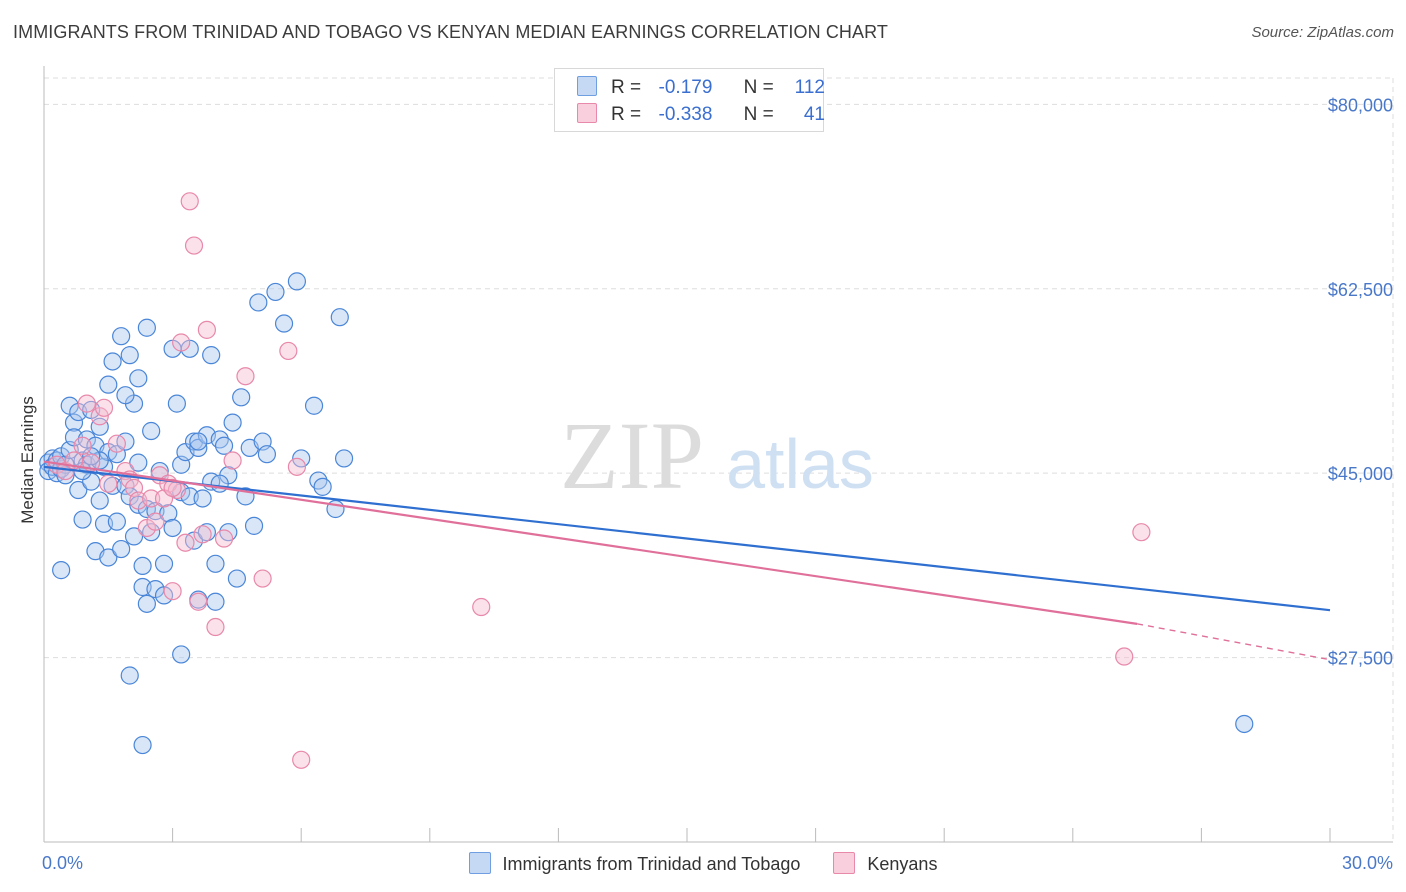 The image size is (1406, 892). What do you see at coordinates (1360, 659) in the screenshot?
I see `y-tick-label: $27,500` at bounding box center [1360, 659].